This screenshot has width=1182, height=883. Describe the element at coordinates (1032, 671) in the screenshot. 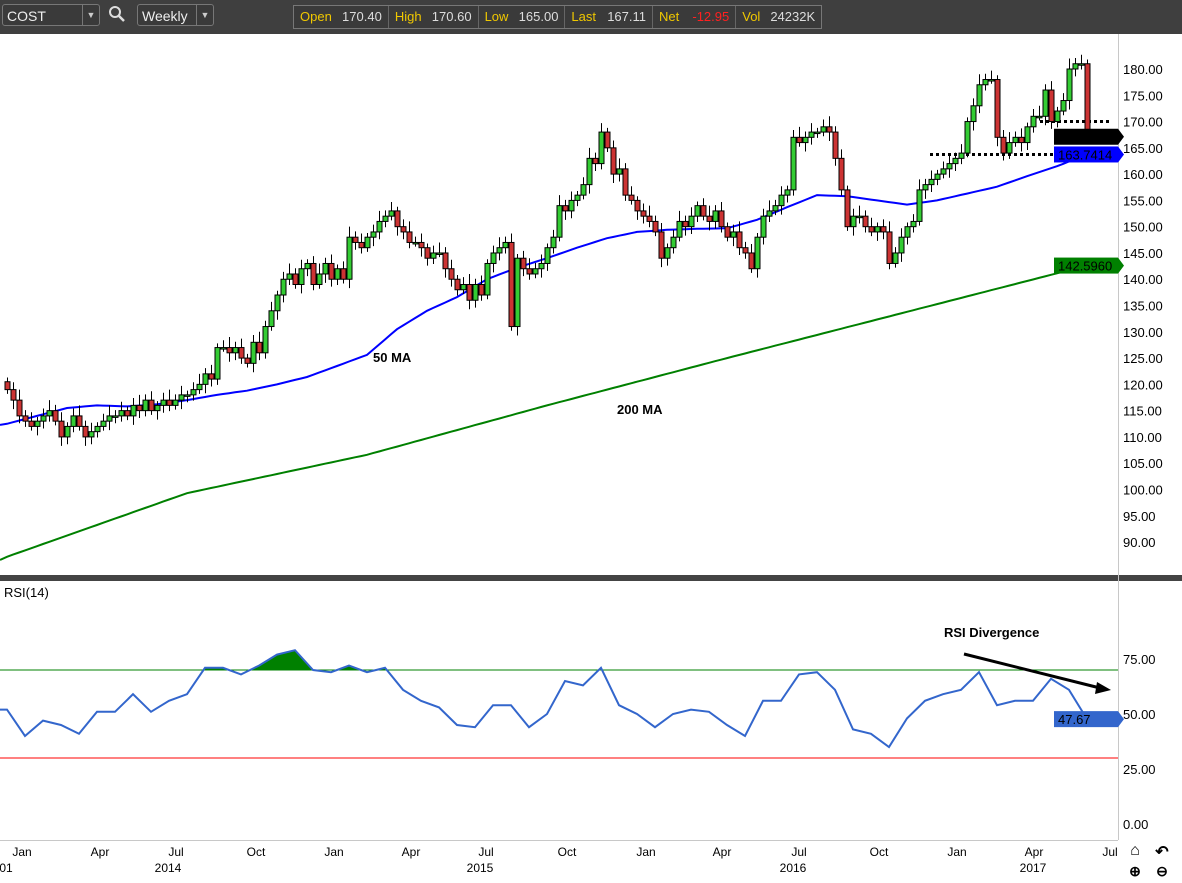

I see `divergence-arrow-line` at that location.